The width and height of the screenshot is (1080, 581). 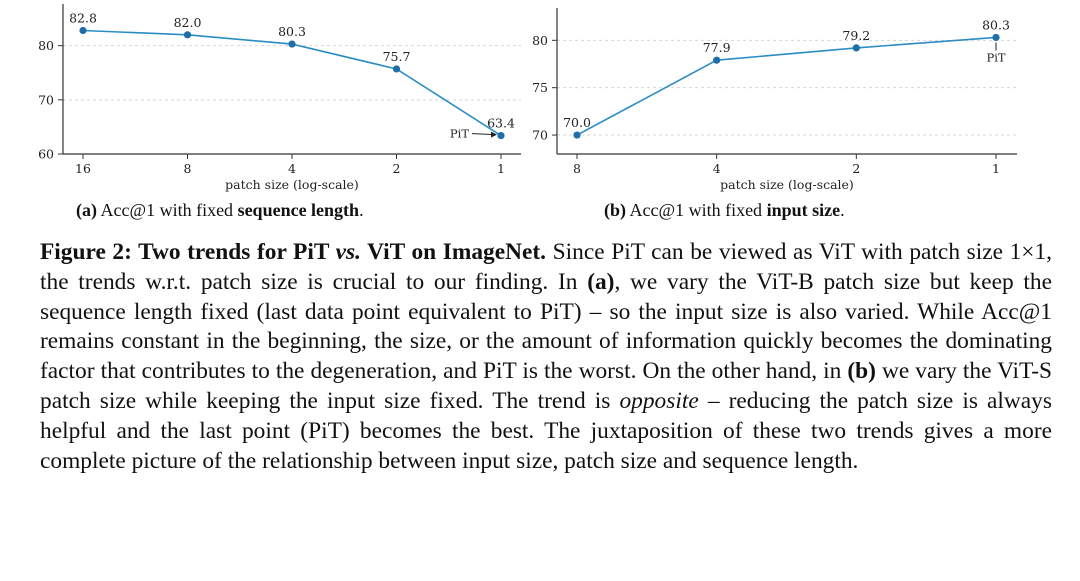 What do you see at coordinates (659, 400) in the screenshot?
I see `caption-opposite: opposite` at bounding box center [659, 400].